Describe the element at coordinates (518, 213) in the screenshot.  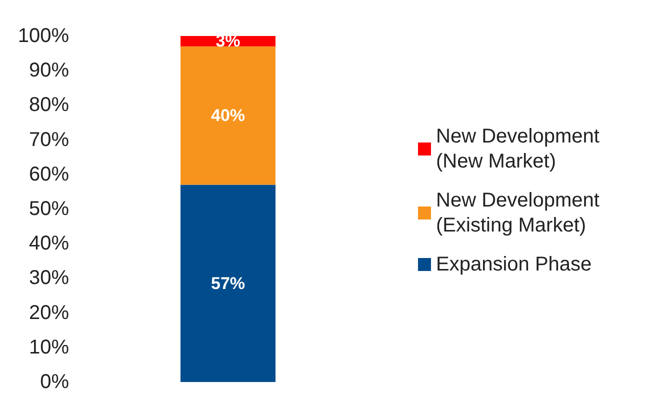
I see `legend-label: New Development (Existing Market)` at that location.